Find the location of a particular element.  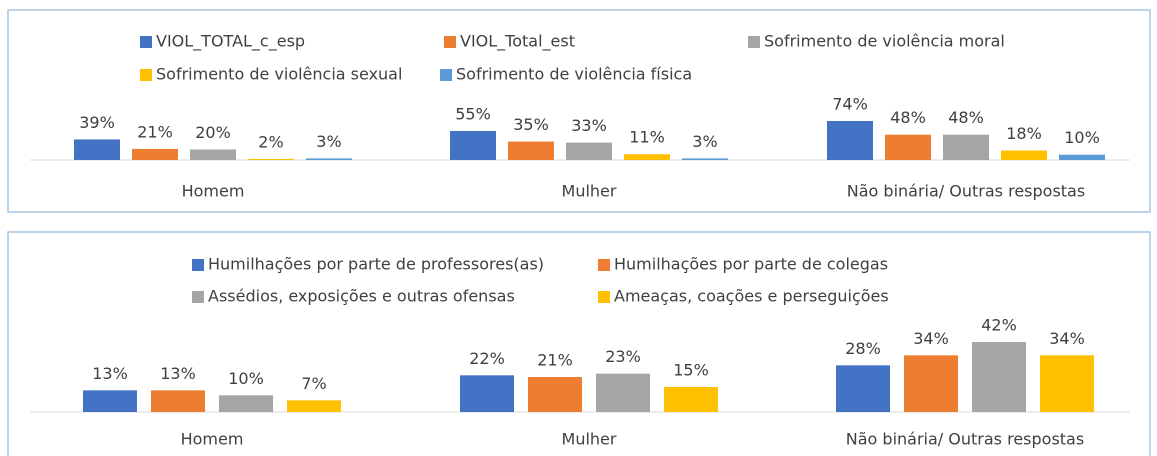

value-label: 7% is located at coordinates (313, 383).